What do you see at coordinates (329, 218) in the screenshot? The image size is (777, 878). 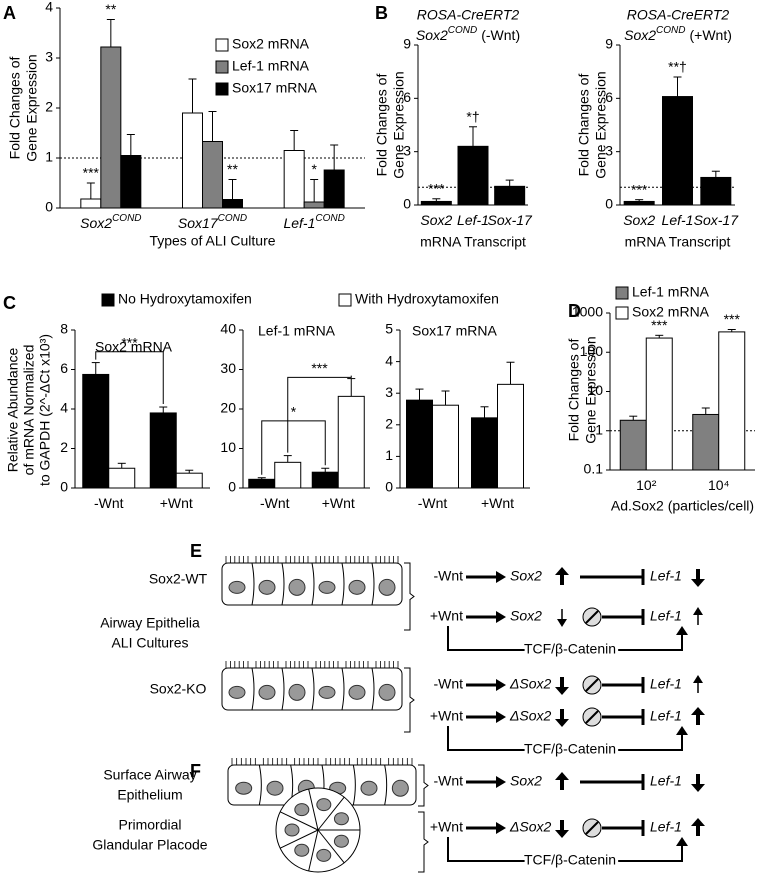 I see `category-superscript: COND` at bounding box center [329, 218].